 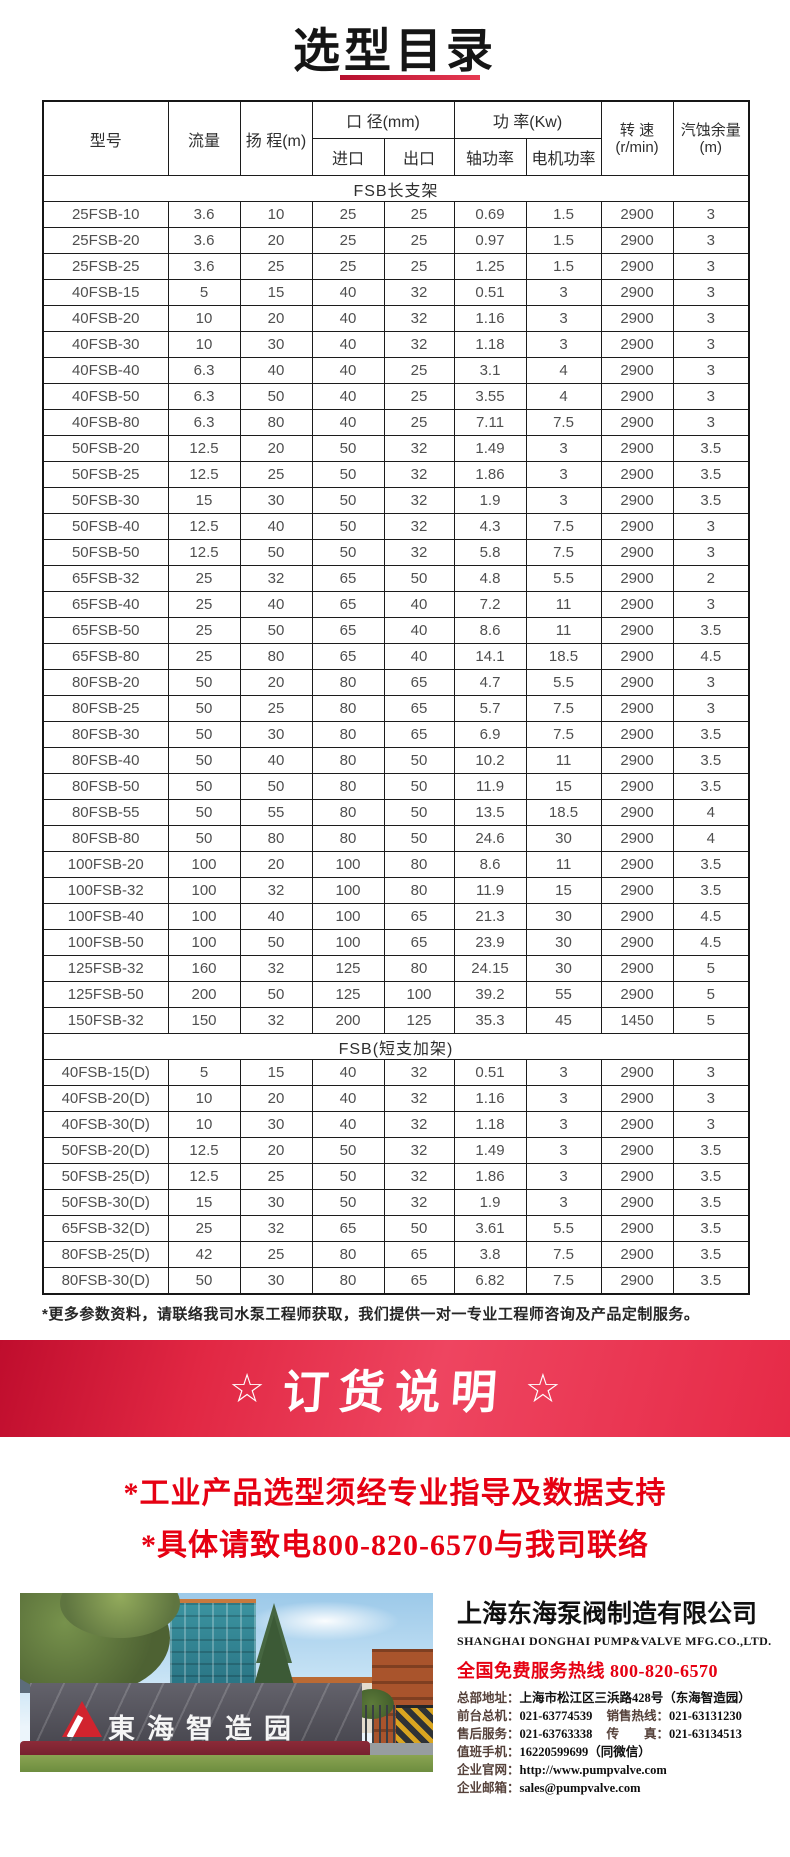 What do you see at coordinates (396, 1046) in the screenshot?
I see `table-section-row: FSB(短支加架)` at bounding box center [396, 1046].